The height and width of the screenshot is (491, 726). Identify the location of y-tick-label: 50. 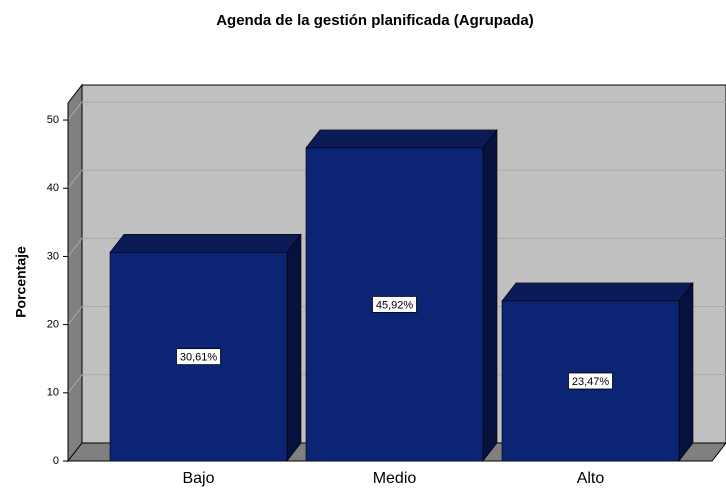
(53, 120).